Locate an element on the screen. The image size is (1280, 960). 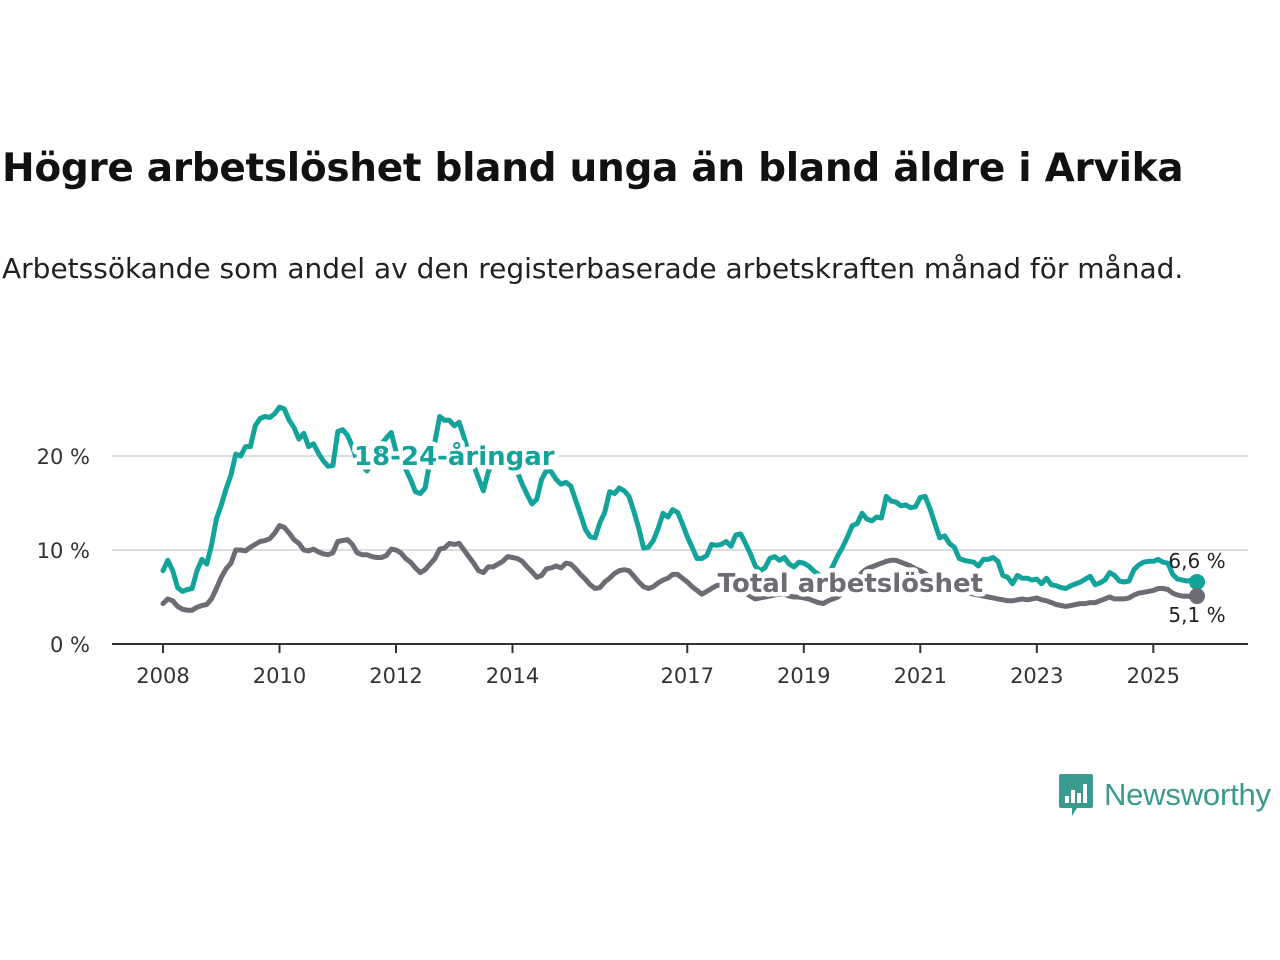
end-marker-youth is located at coordinates (1197, 581).